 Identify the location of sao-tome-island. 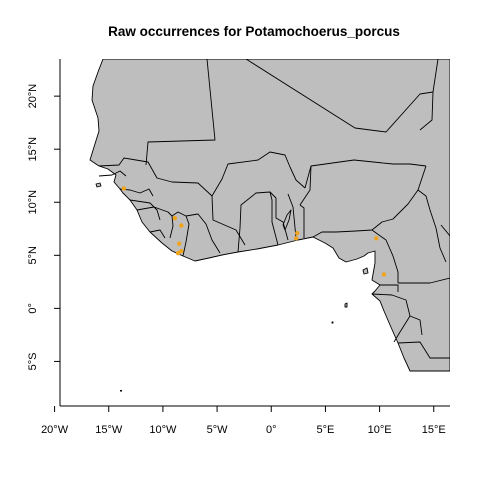
(346, 305).